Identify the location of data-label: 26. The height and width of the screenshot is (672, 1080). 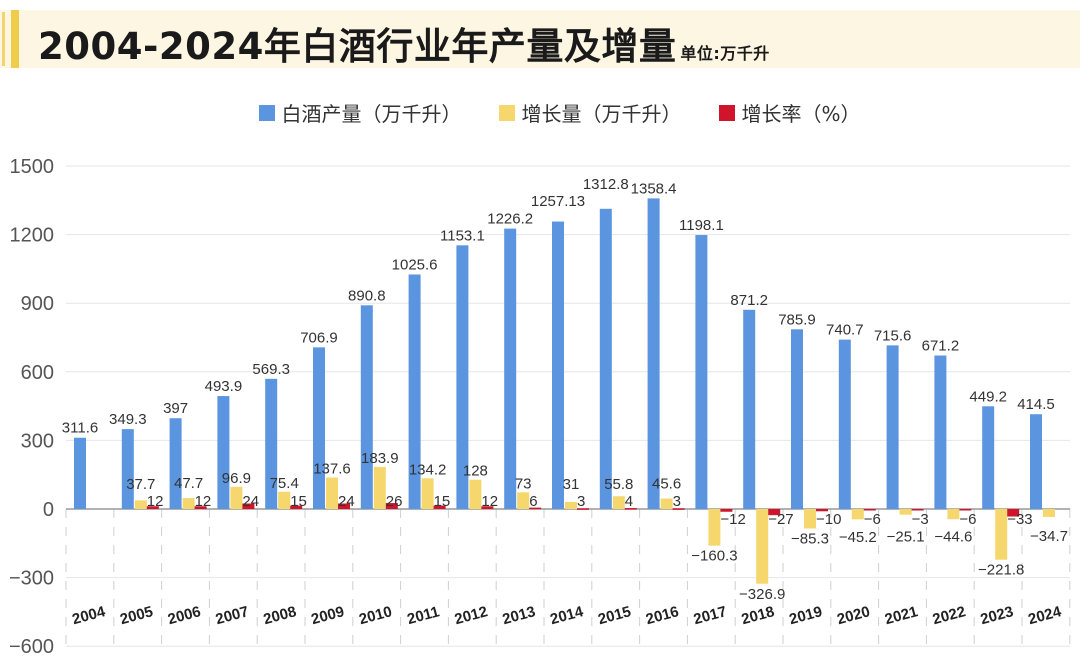
(394, 501).